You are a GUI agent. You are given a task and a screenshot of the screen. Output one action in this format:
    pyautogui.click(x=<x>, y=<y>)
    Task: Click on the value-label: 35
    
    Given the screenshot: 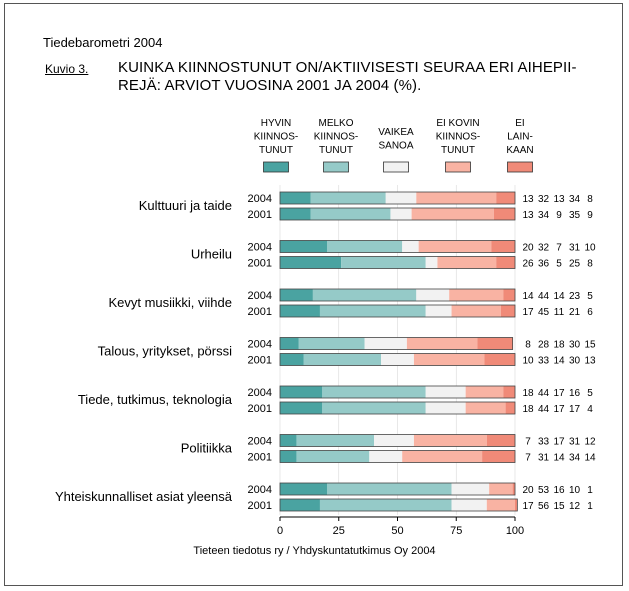 What is the action you would take?
    pyautogui.click(x=575, y=215)
    